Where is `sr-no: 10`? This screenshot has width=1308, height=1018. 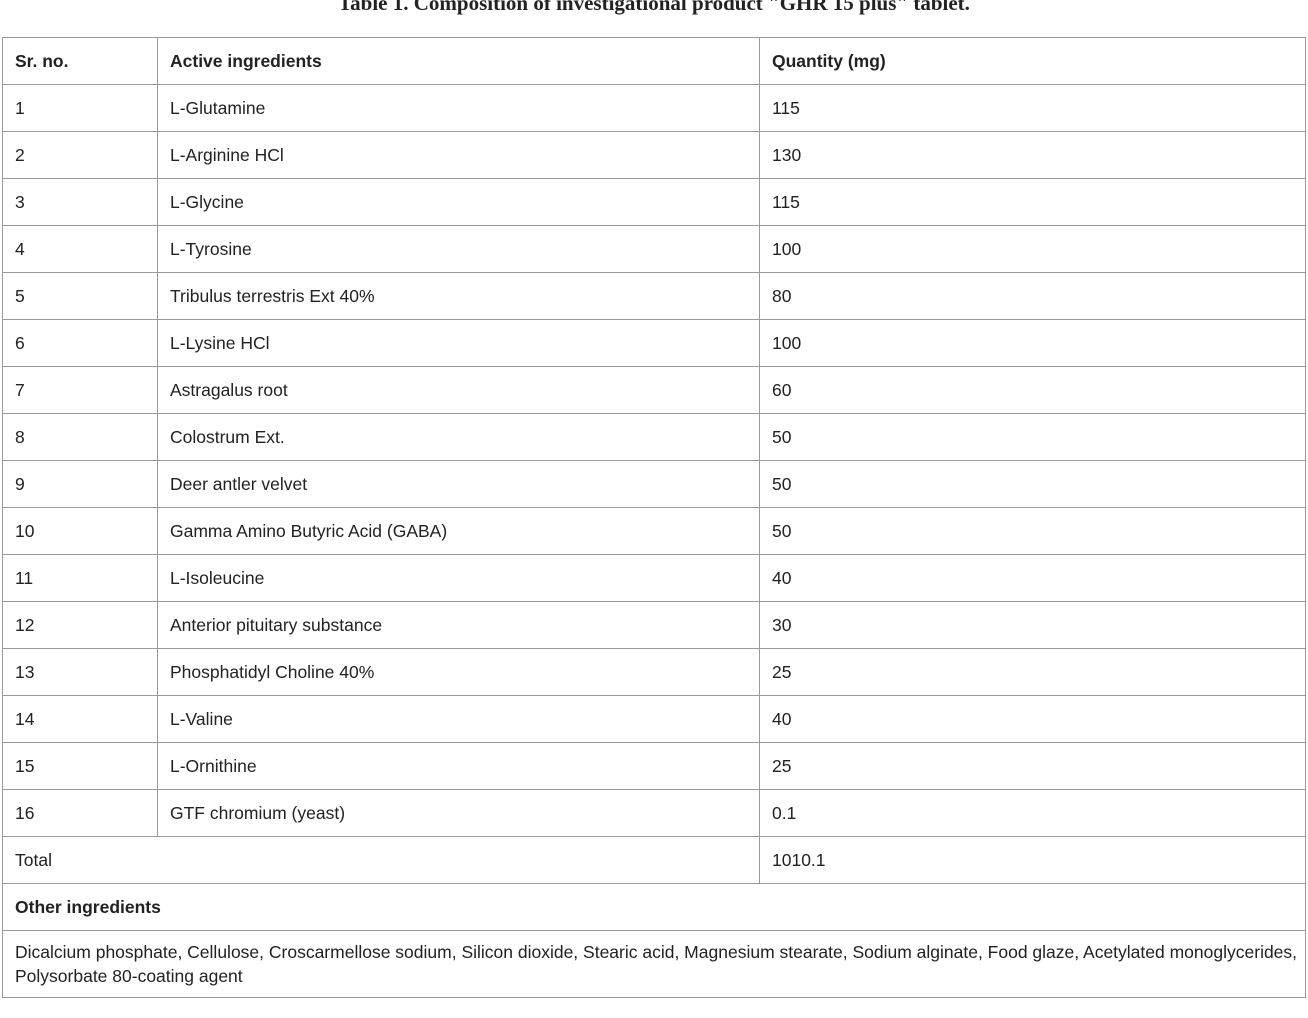
sr-no: 10 is located at coordinates (80, 531).